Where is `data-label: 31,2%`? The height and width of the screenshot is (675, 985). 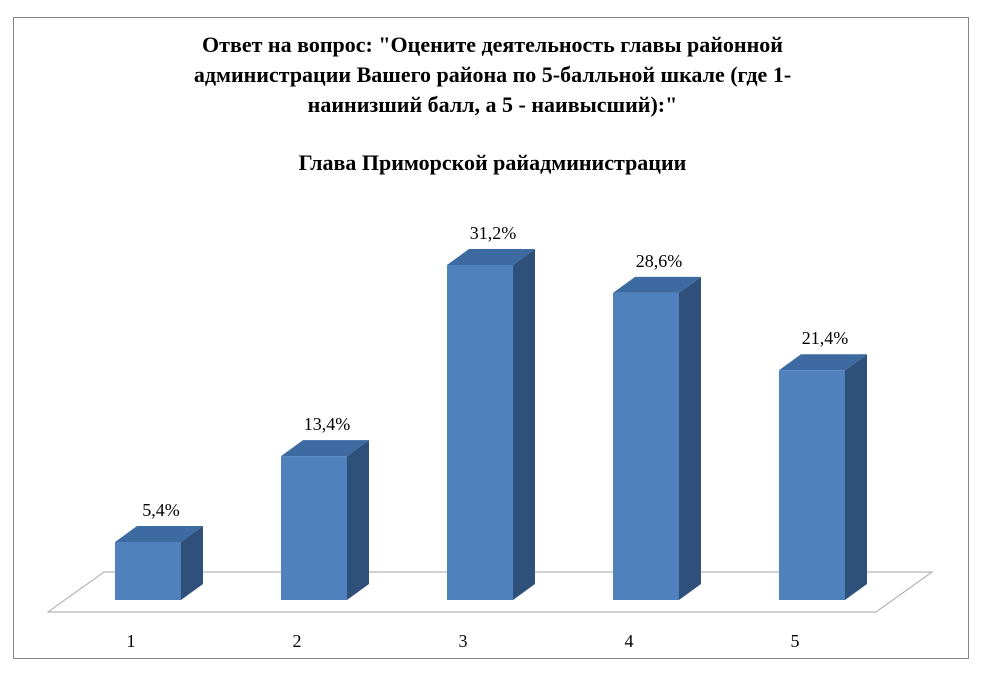
data-label: 31,2% is located at coordinates (493, 233).